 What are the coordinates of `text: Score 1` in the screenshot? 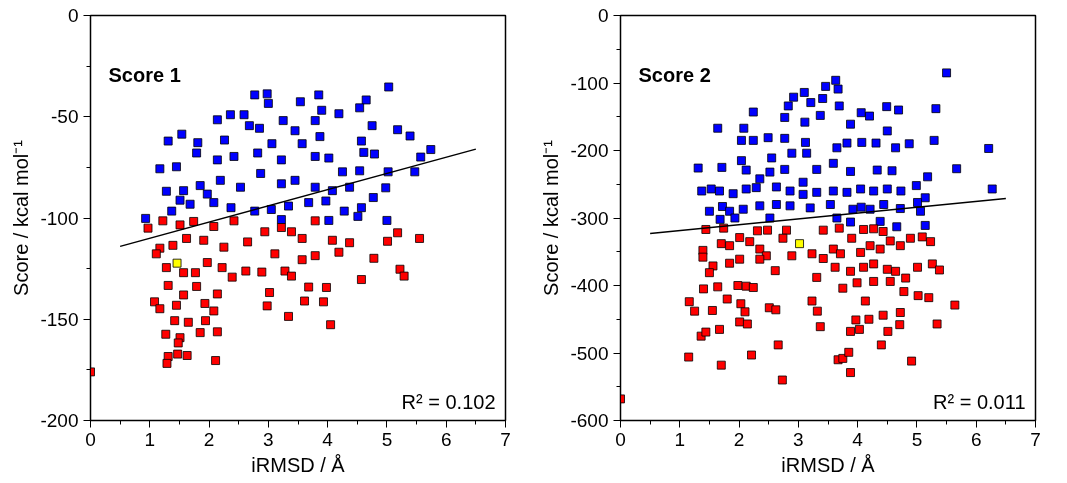 It's located at (144, 74).